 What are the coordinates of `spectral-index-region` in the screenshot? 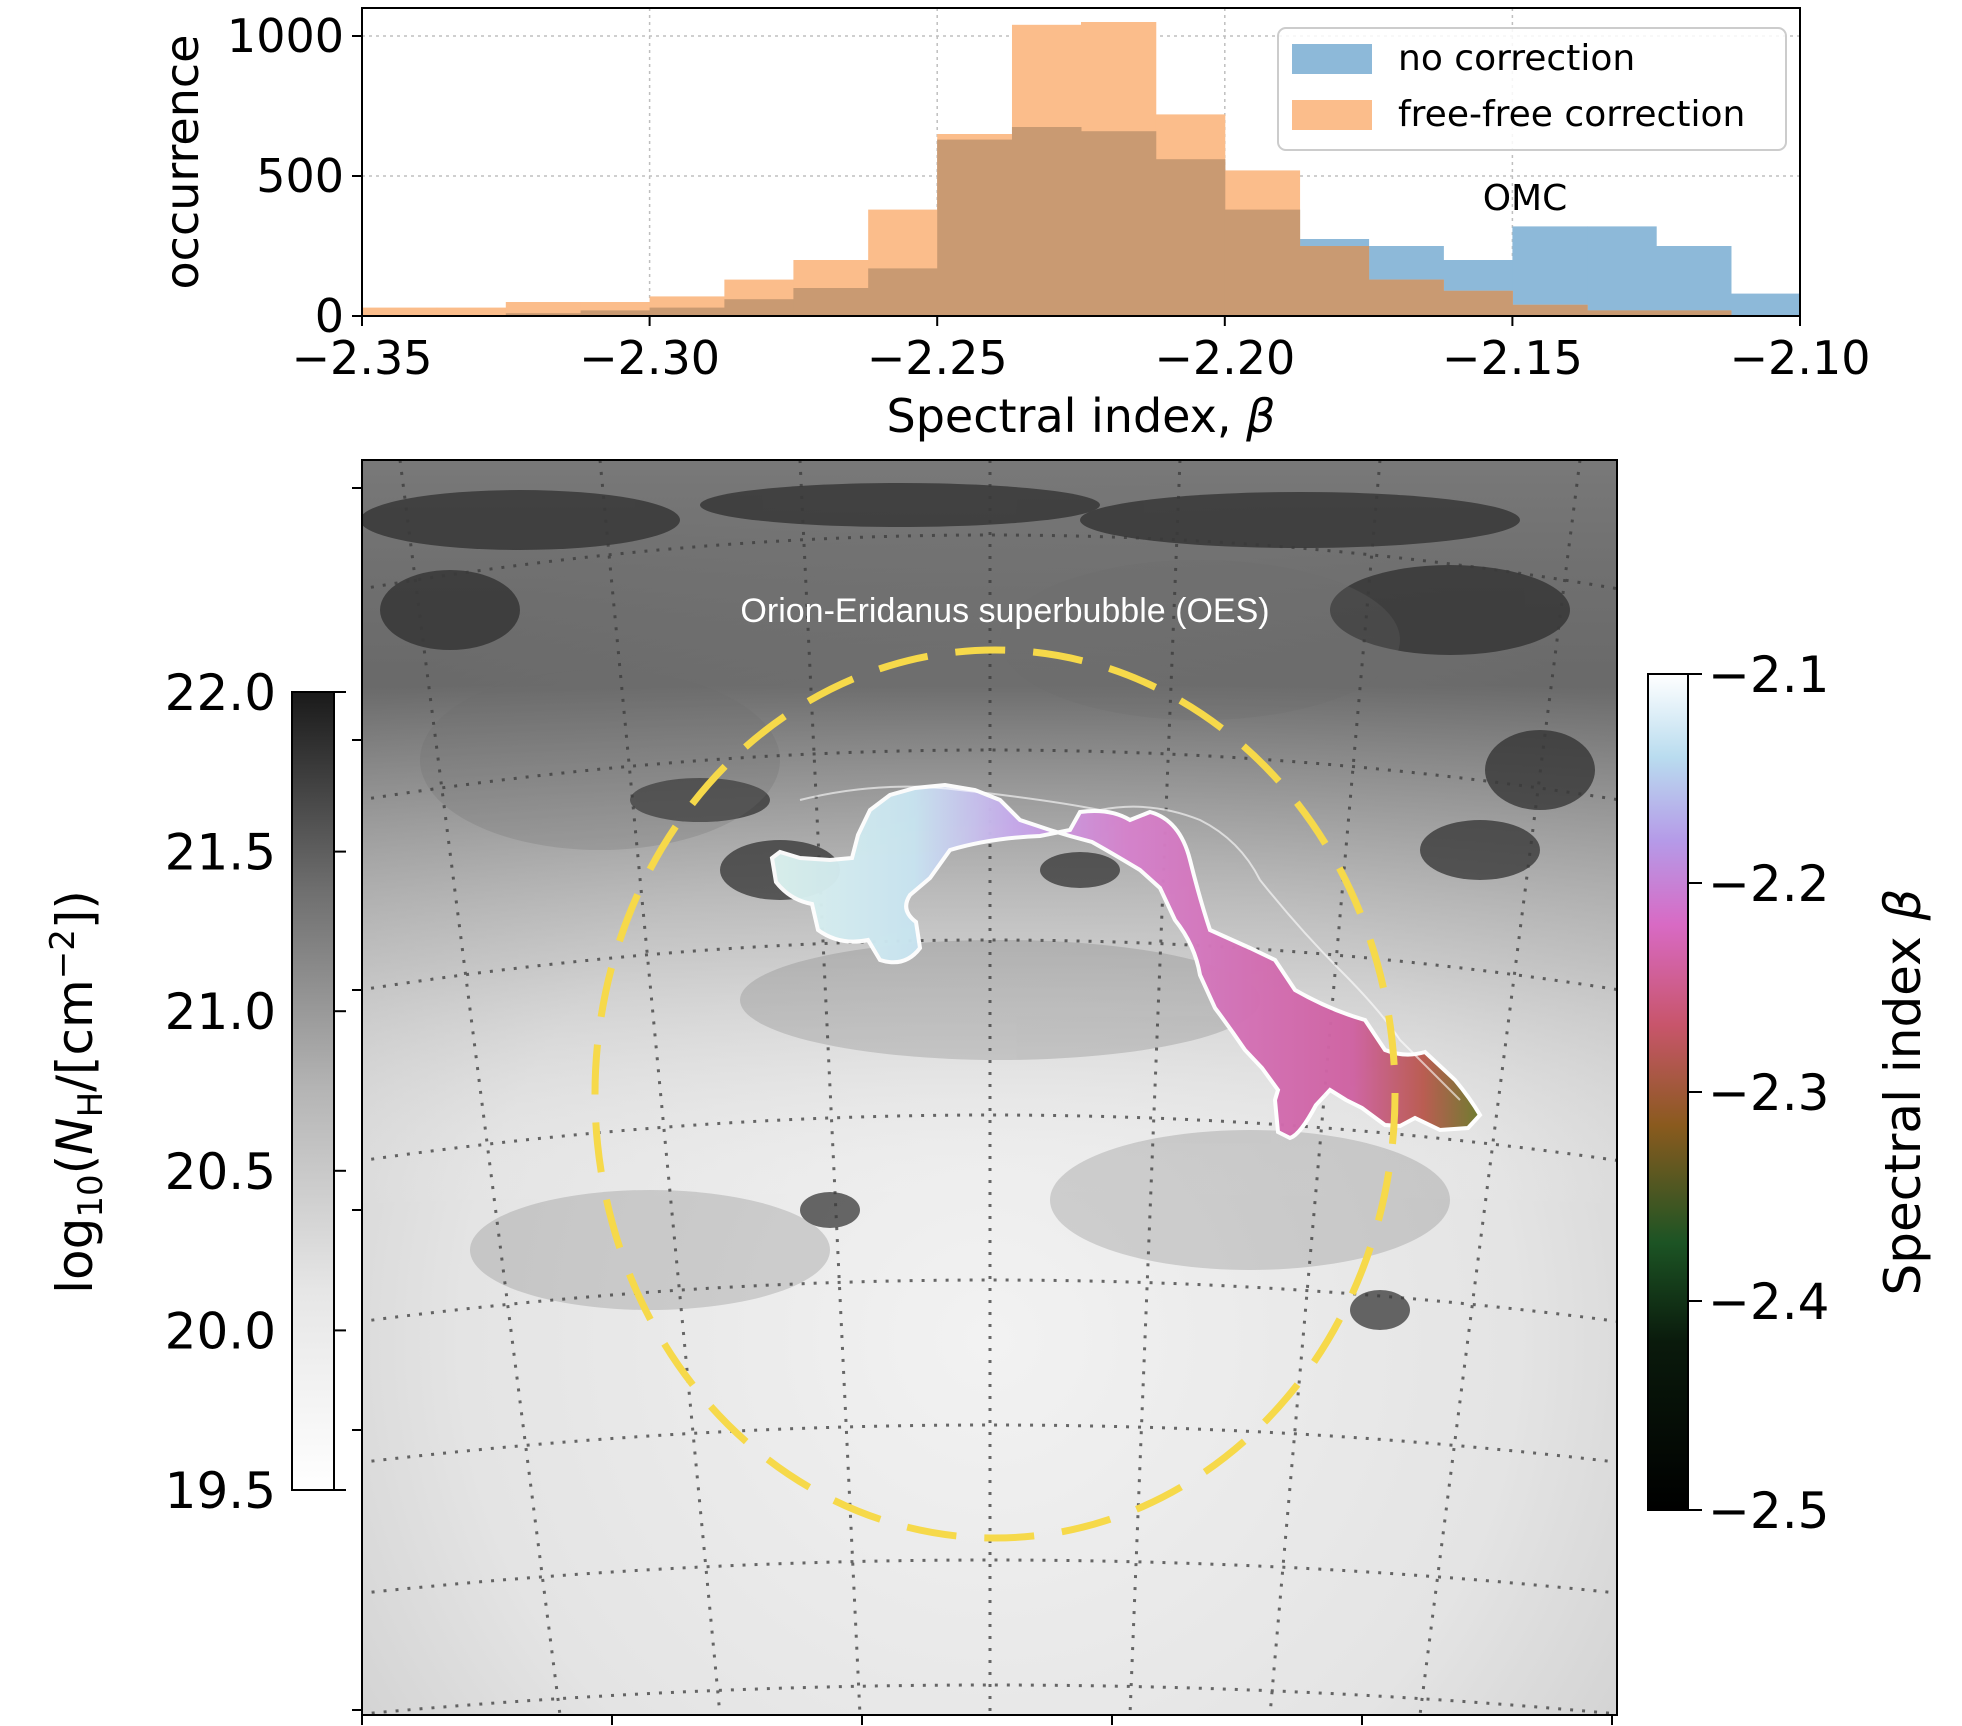 It's located at (1126, 961).